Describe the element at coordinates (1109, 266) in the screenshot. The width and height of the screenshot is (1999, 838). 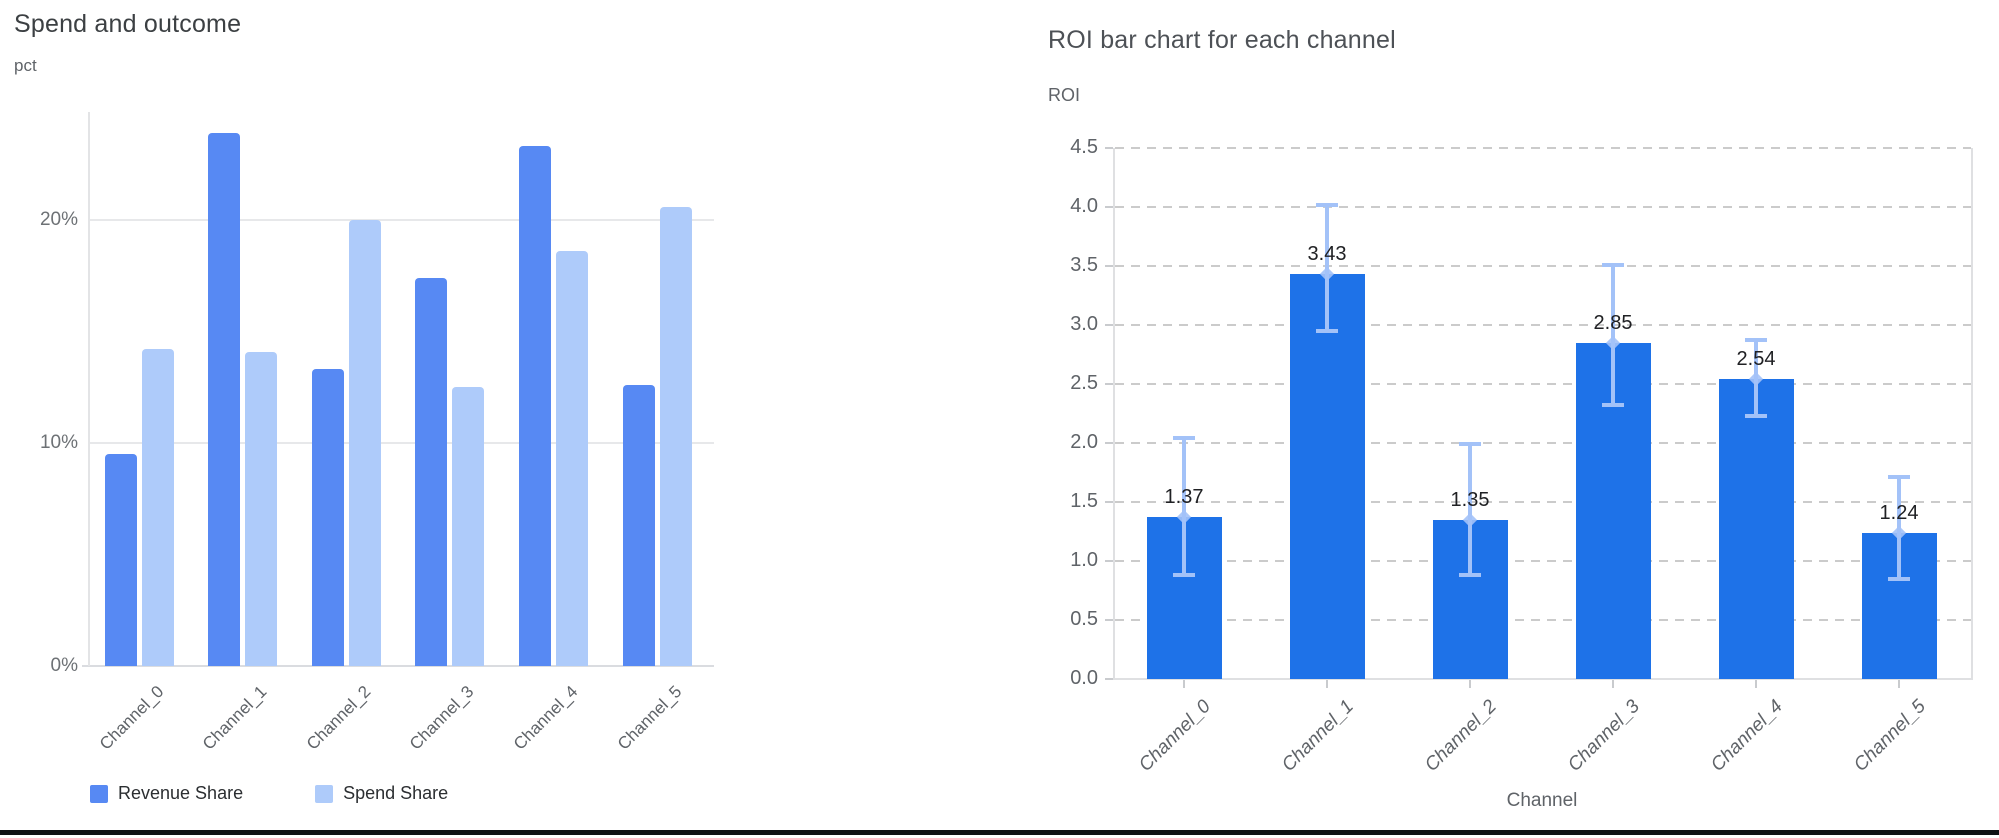
I see `right-ytick-mark-3.5` at that location.